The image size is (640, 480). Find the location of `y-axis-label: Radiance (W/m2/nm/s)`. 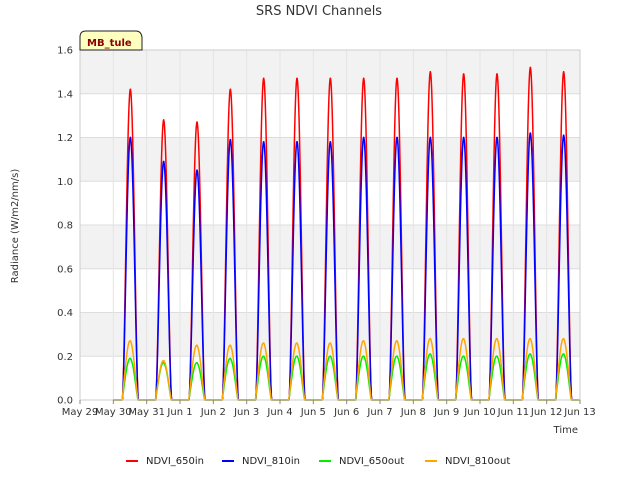

y-axis-label: Radiance (W/m2/nm/s) is located at coordinates (15, 226).